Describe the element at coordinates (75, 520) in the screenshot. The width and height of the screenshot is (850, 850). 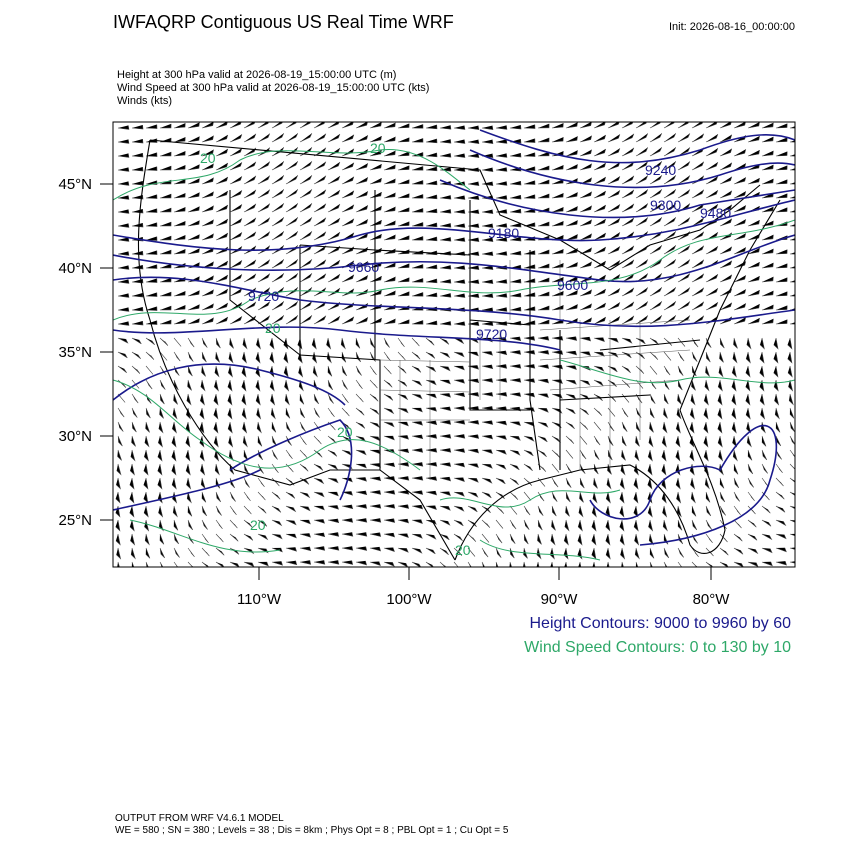
I see `lat-label: 25°N` at that location.